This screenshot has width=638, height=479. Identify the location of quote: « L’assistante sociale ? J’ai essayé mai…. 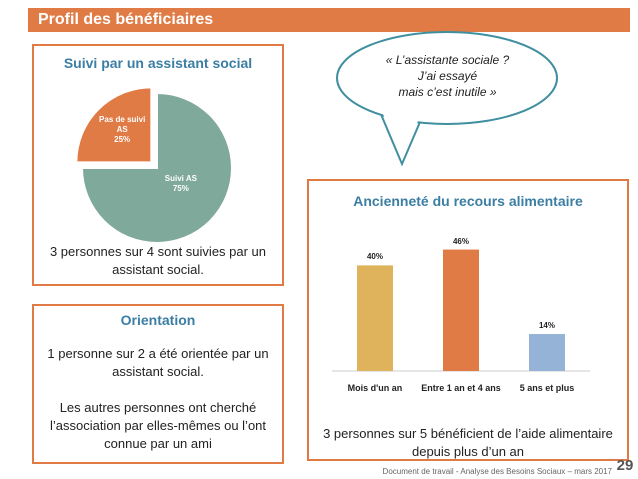
(447, 76).